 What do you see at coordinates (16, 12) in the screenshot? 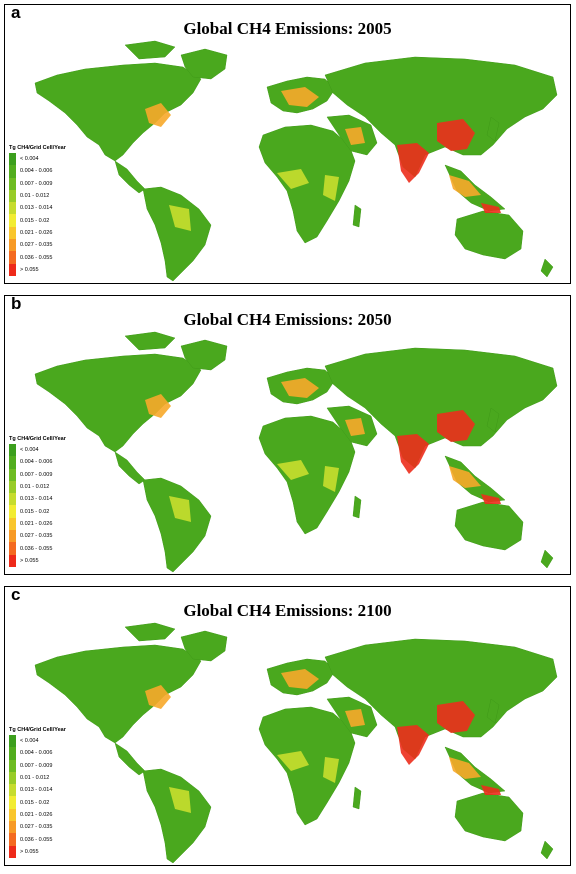
I see `panel-letter: a` at bounding box center [16, 12].